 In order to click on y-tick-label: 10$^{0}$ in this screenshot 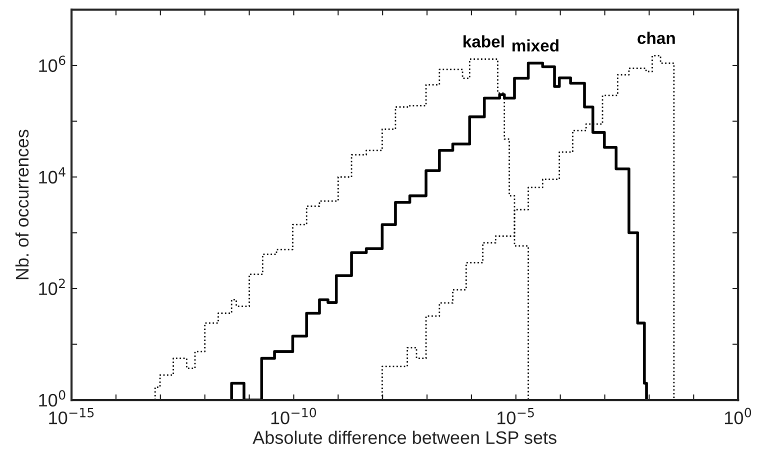, I will do `click(52, 398)`.